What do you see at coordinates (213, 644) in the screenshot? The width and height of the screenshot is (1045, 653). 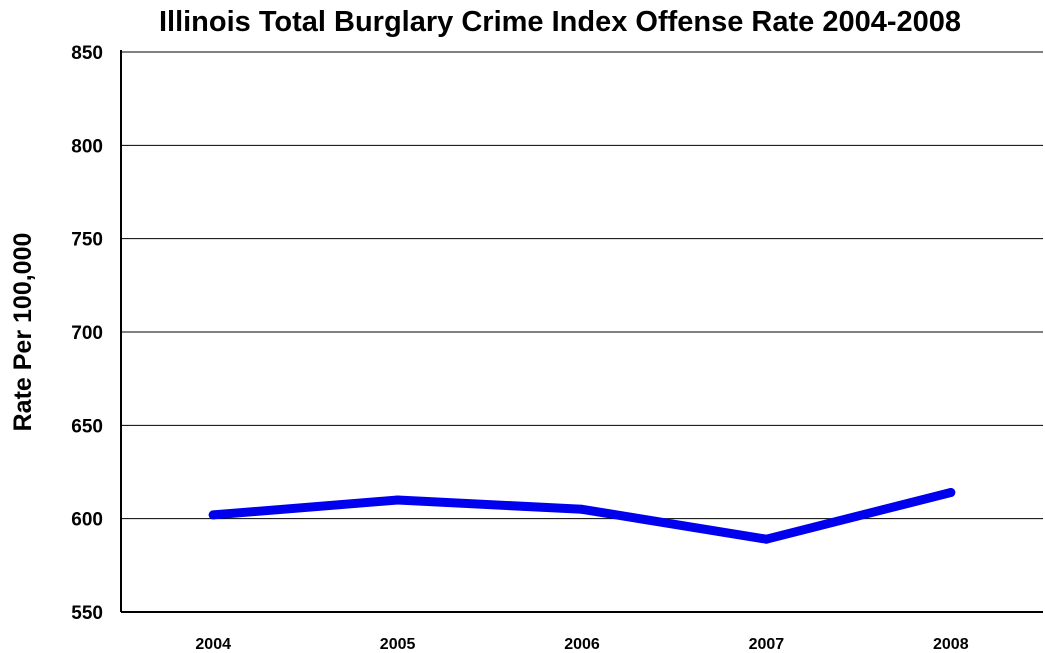 I see `x-tick-label: 2004` at bounding box center [213, 644].